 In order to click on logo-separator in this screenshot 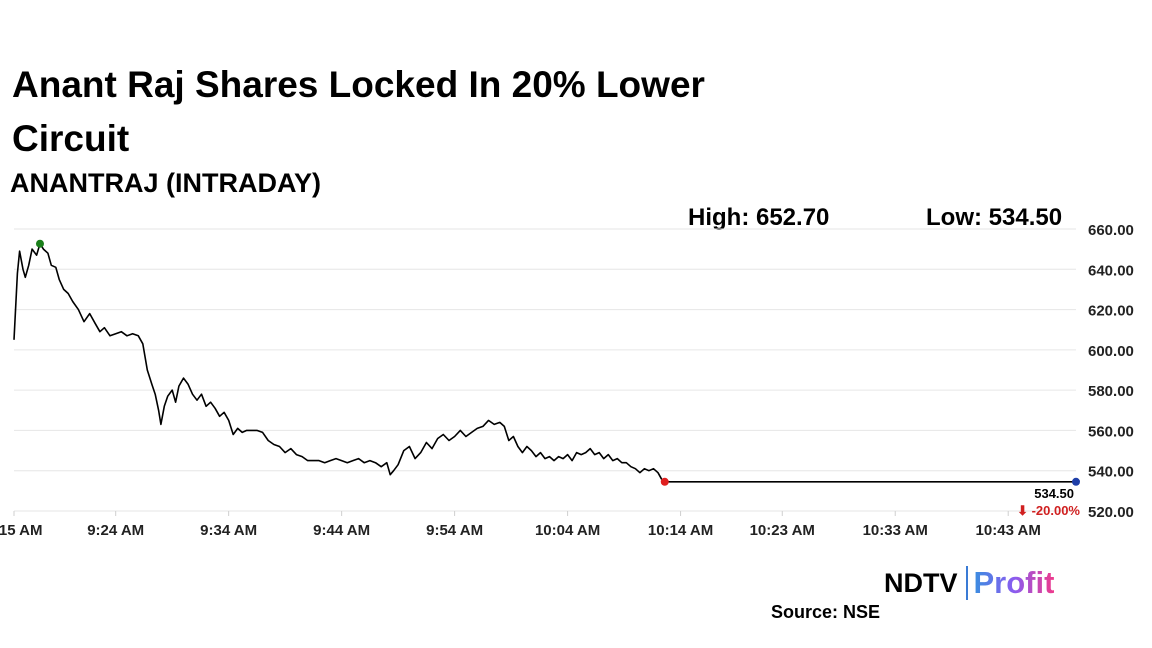, I will do `click(966, 583)`.